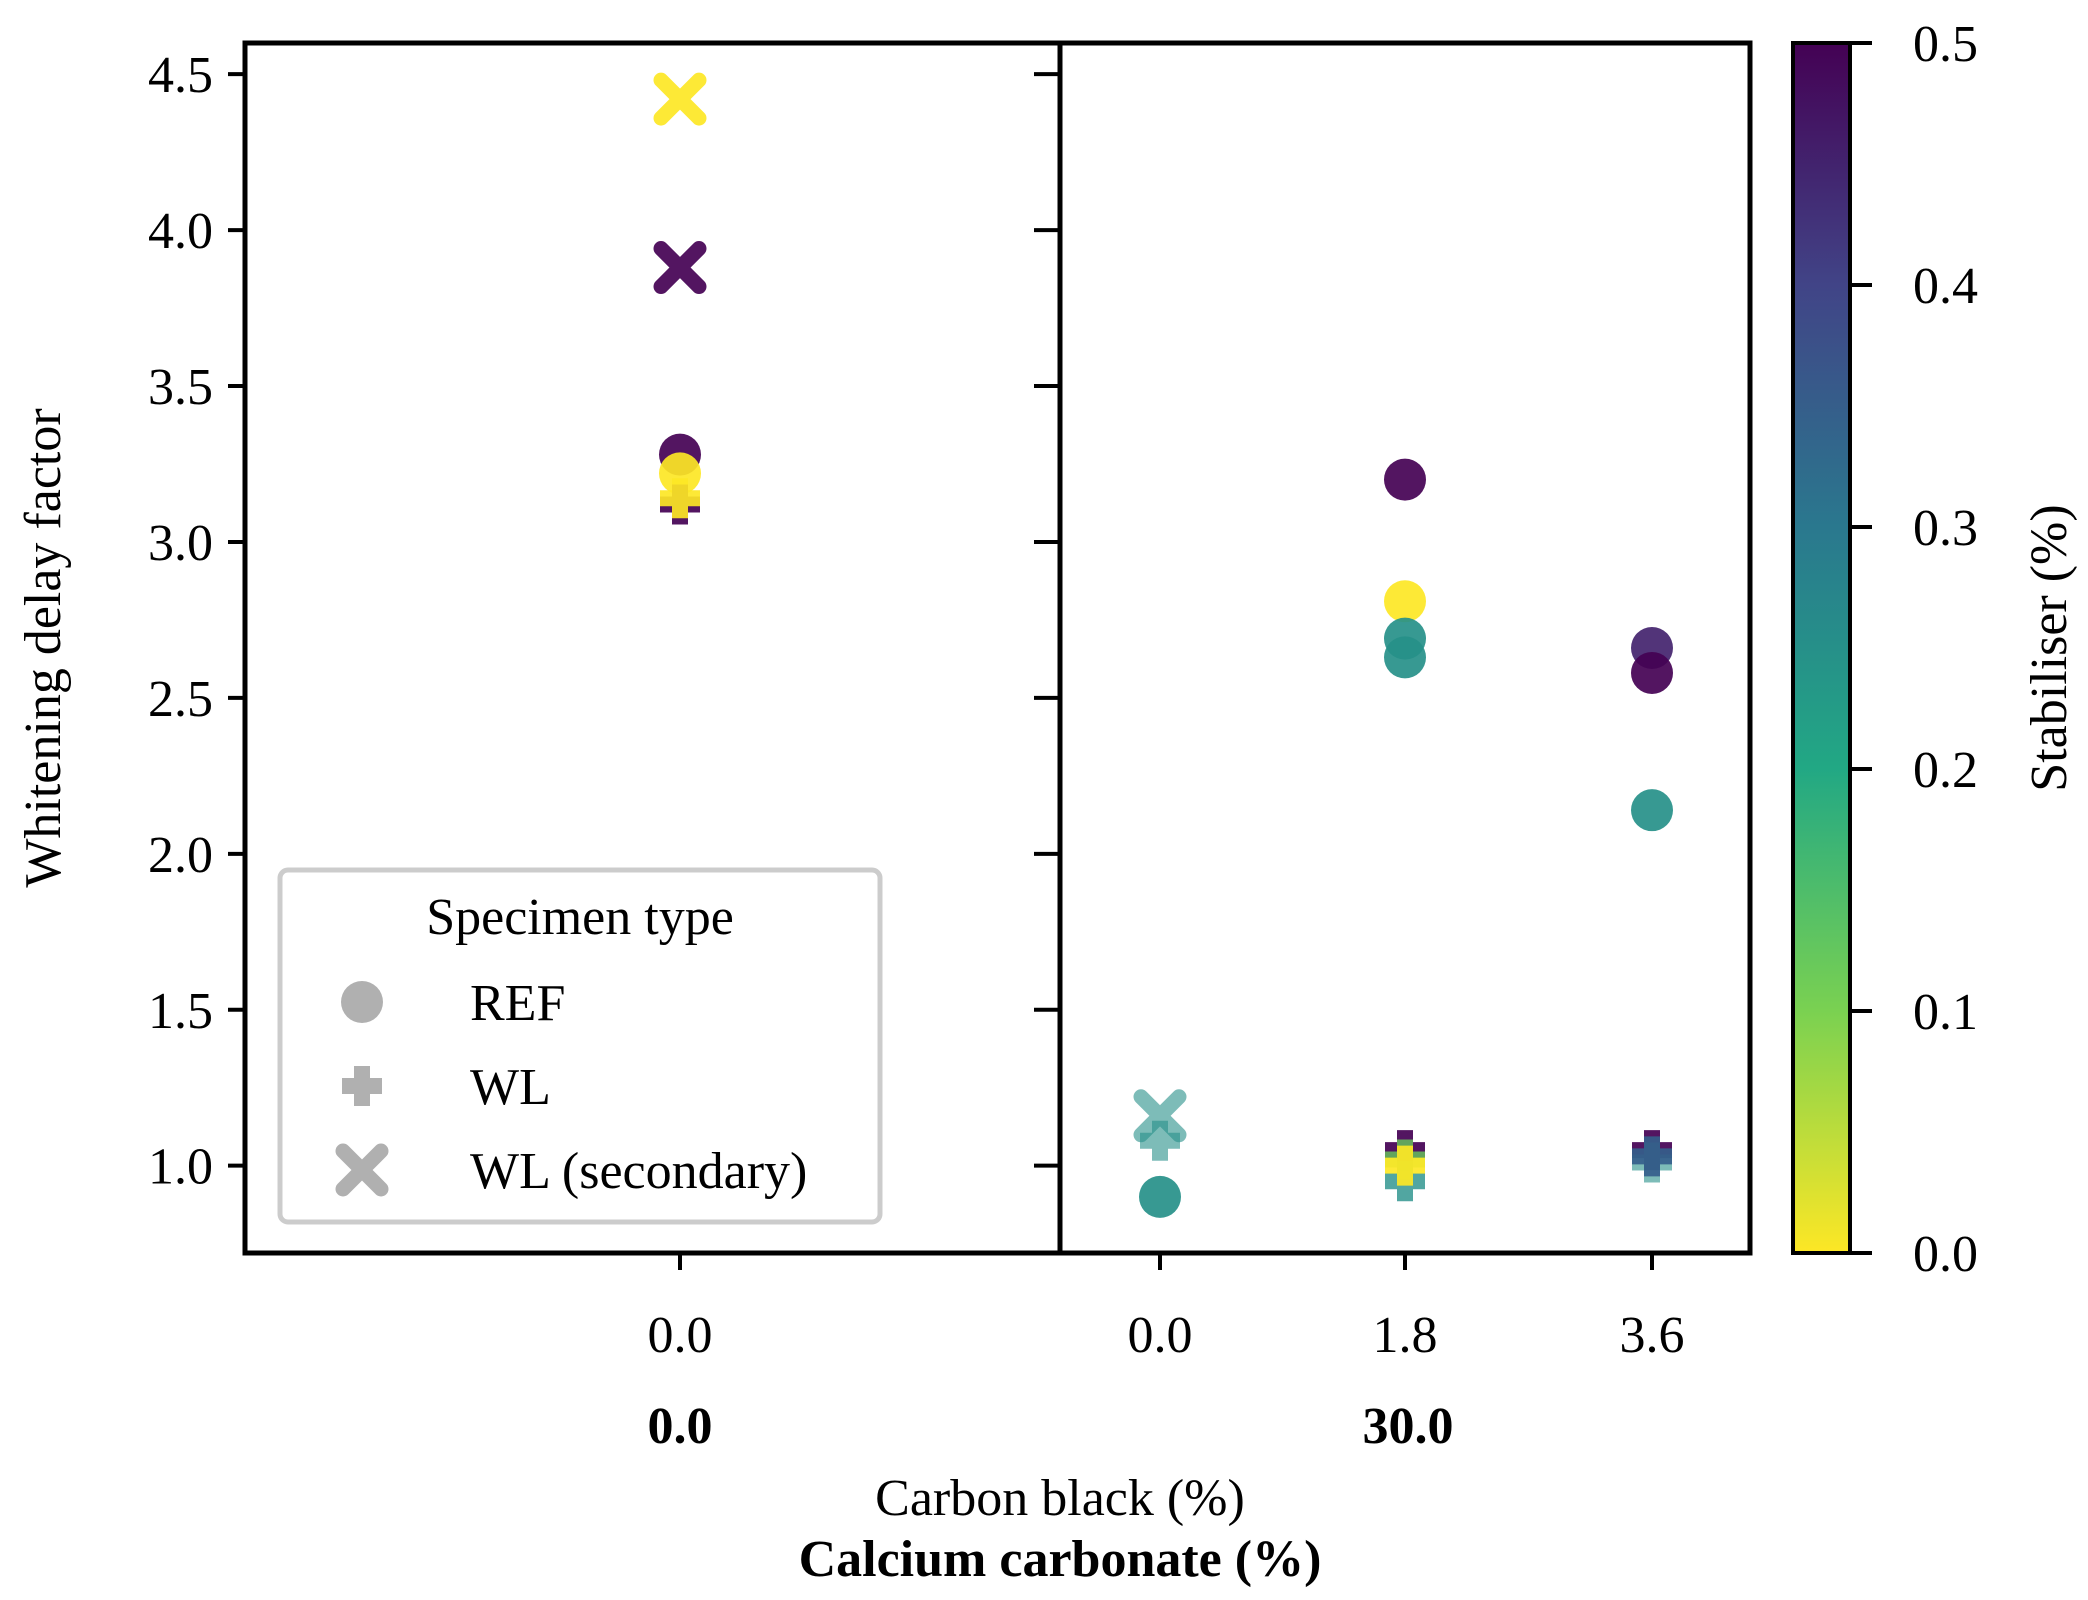  What do you see at coordinates (680, 1426) in the screenshot?
I see `group-label-left: 0.0` at bounding box center [680, 1426].